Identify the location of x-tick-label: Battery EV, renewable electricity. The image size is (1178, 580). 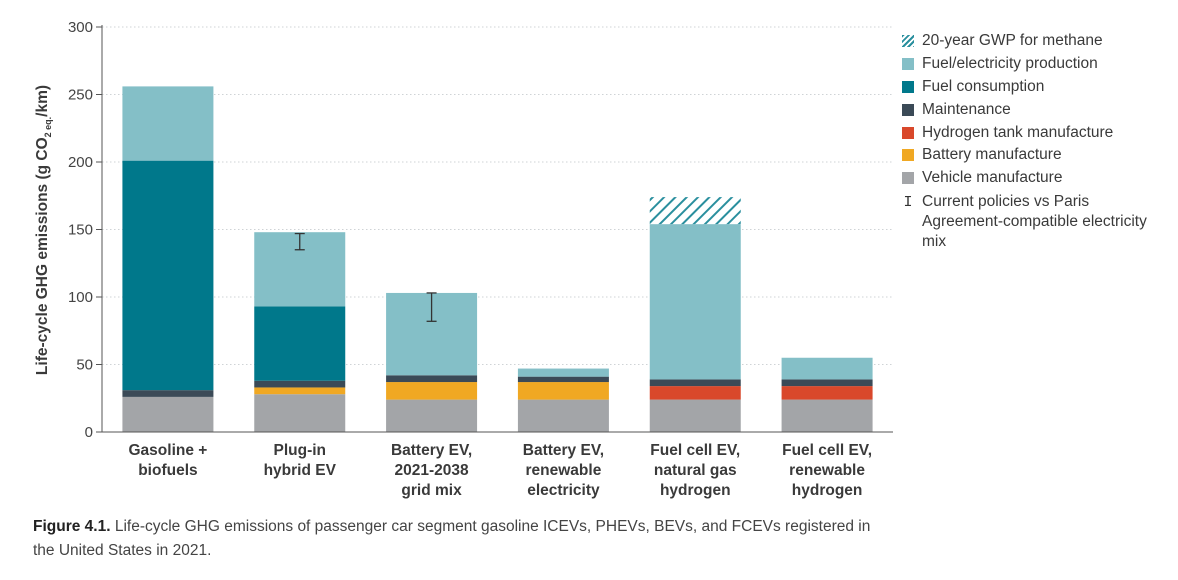
(563, 470).